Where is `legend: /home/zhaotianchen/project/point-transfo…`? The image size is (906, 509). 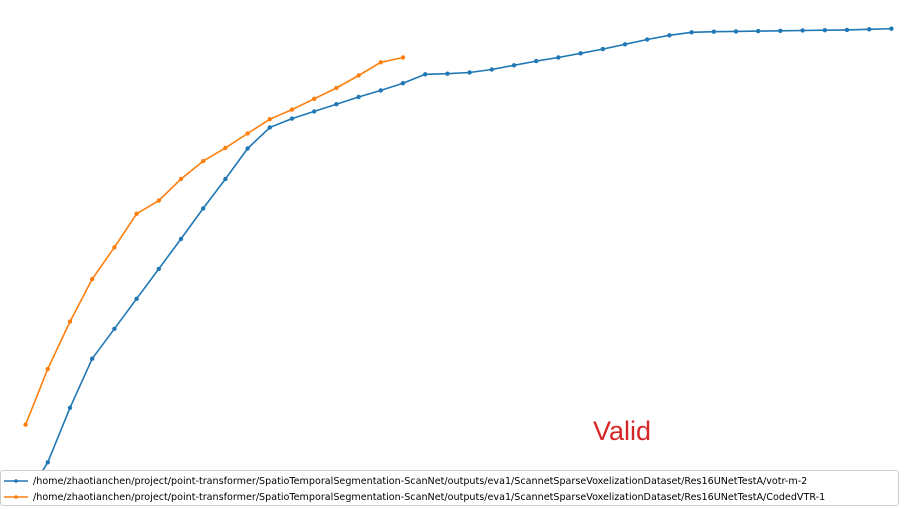
legend: /home/zhaotianchen/project/point-transfo… is located at coordinates (449, 488).